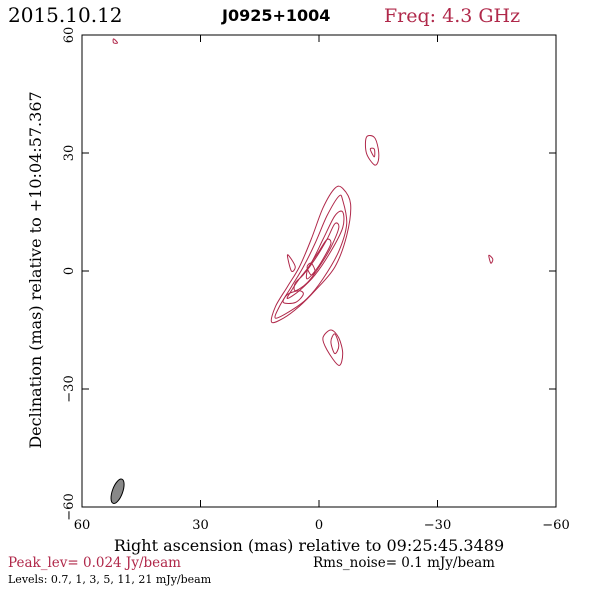 Image resolution: width=590 pixels, height=590 pixels. Describe the element at coordinates (200, 525) in the screenshot. I see `x-tick-label: 30` at that location.